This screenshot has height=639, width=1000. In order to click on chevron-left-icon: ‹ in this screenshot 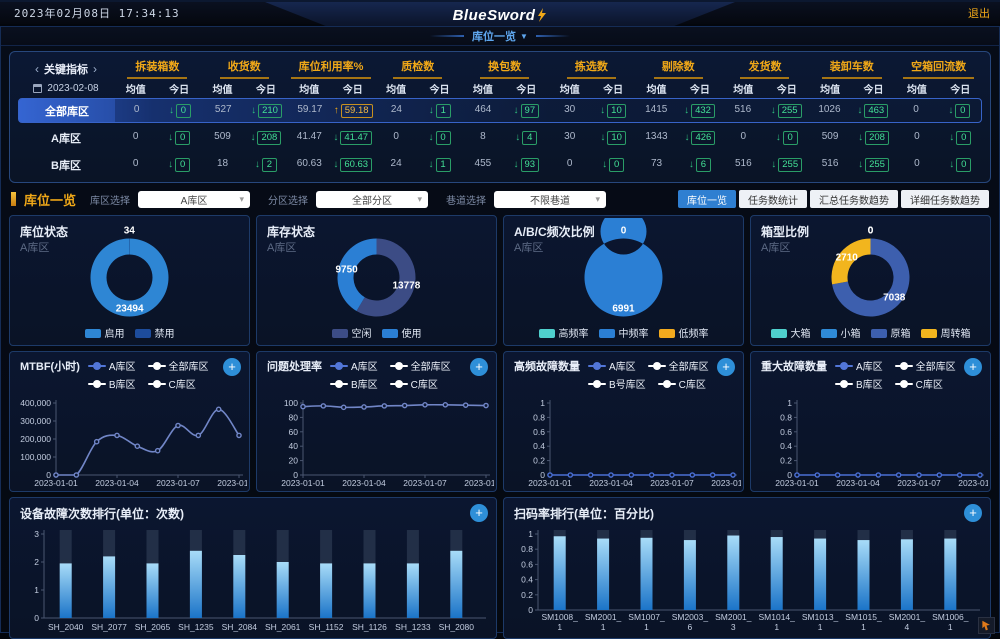, I will do `click(37, 68)`.